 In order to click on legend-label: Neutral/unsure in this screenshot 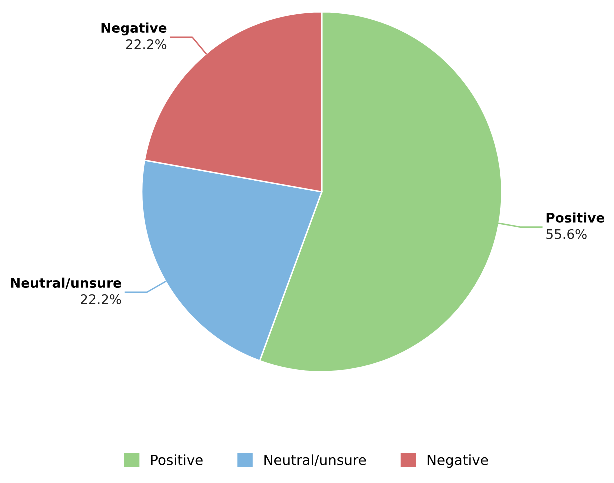, I will do `click(315, 460)`.